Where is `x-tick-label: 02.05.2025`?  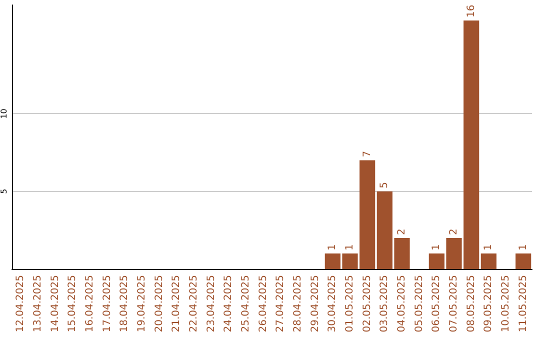 x-tick-label: 02.05.2025 is located at coordinates (367, 303).